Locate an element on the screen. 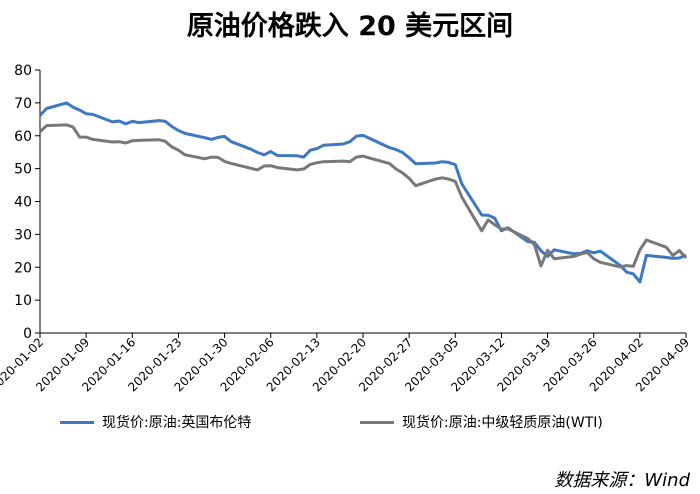  y-tick-label: 10 is located at coordinates (23, 301).